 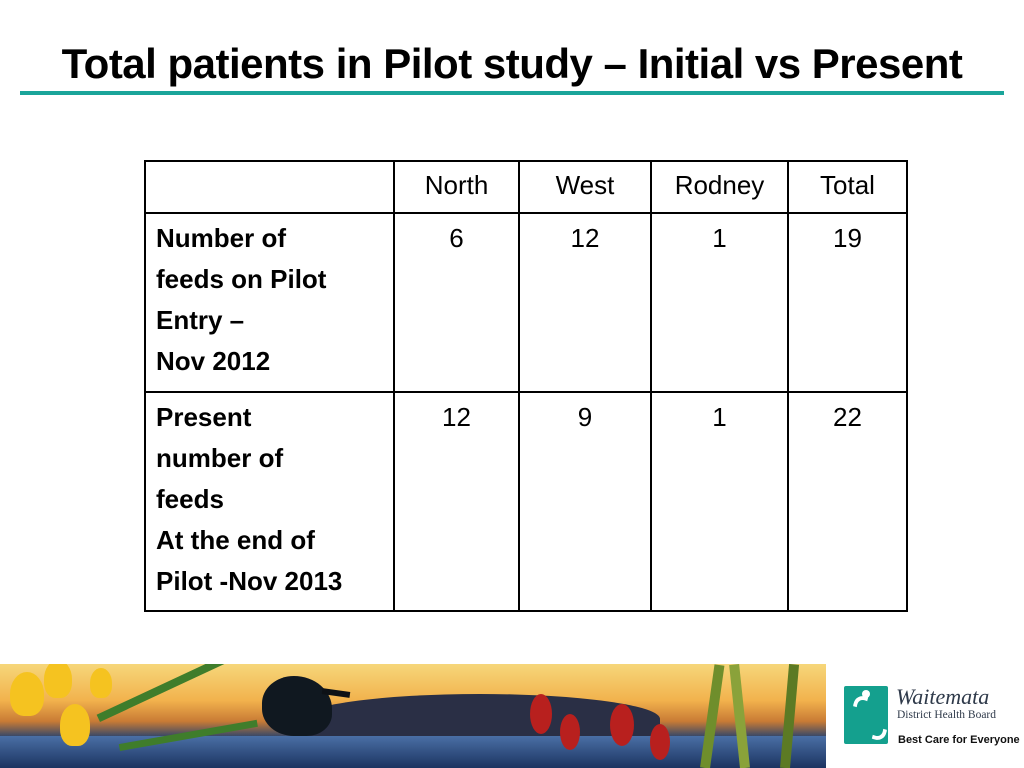 I want to click on row-label-line: feeds on Pilot, so click(x=241, y=279).